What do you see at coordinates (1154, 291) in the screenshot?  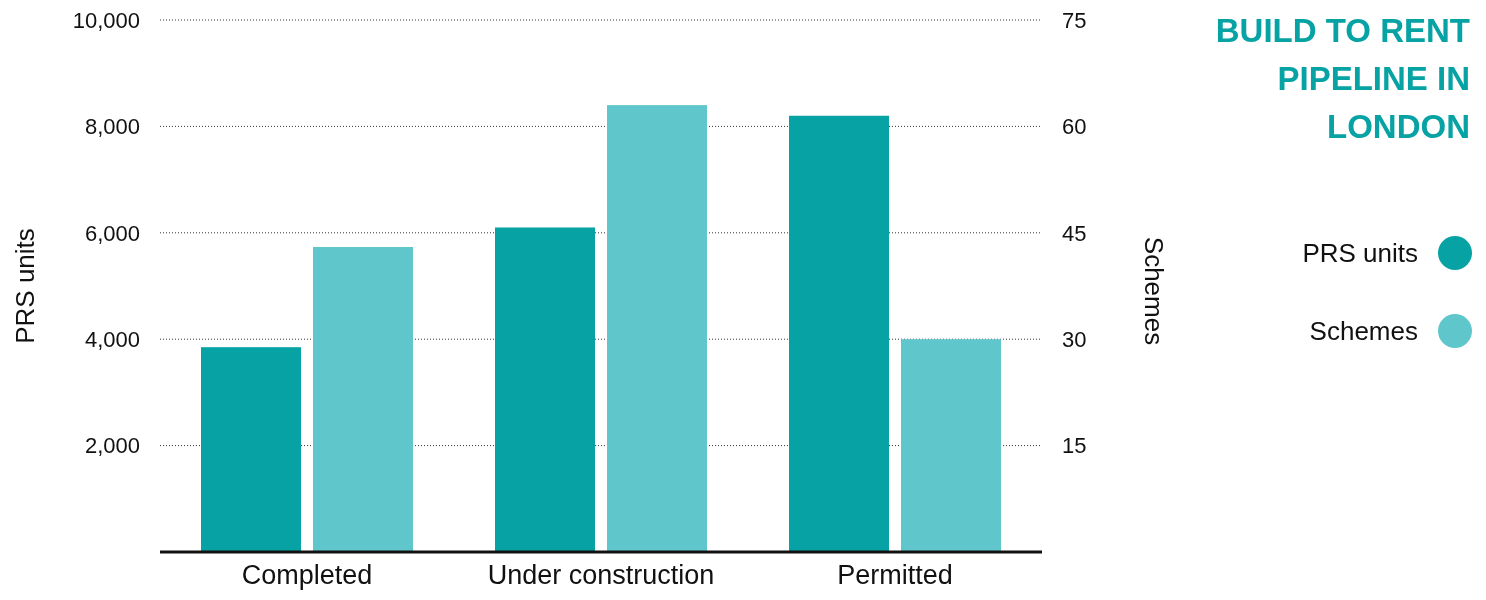 I see `y2-axis-title: Schemes` at bounding box center [1154, 291].